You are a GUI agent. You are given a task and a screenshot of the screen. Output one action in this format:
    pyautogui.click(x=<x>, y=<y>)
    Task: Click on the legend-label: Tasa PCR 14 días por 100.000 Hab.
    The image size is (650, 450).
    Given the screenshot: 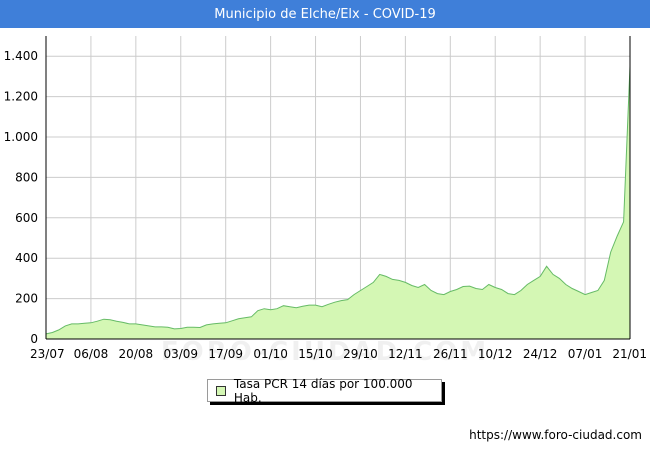 What is the action you would take?
    pyautogui.click(x=323, y=390)
    